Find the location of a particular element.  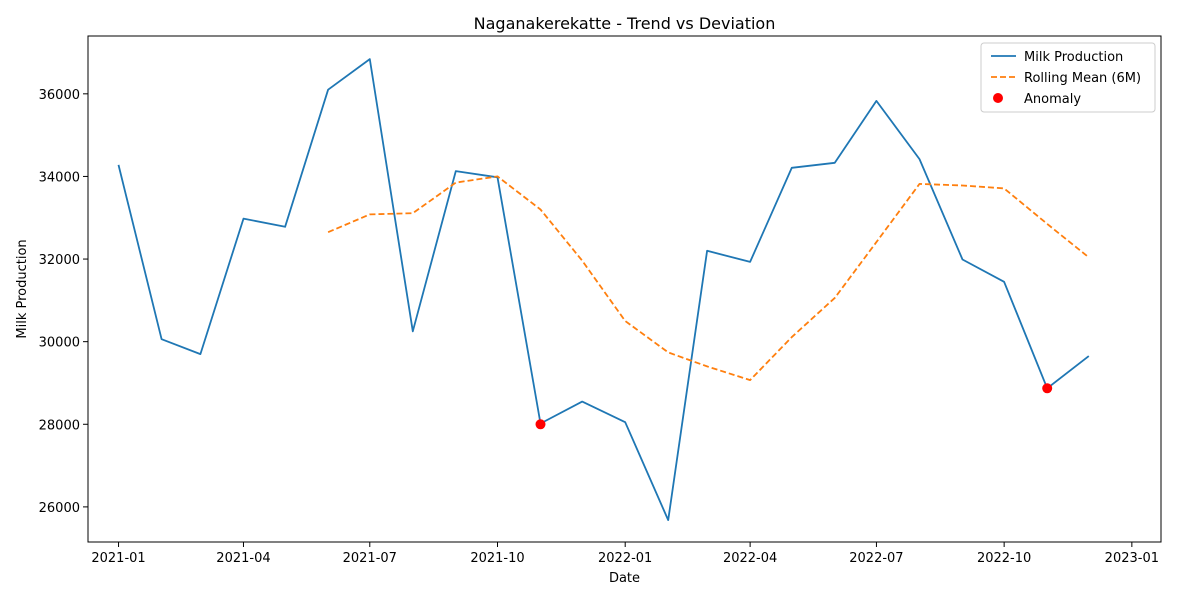

x-tick-label: 2021-07 is located at coordinates (370, 558).